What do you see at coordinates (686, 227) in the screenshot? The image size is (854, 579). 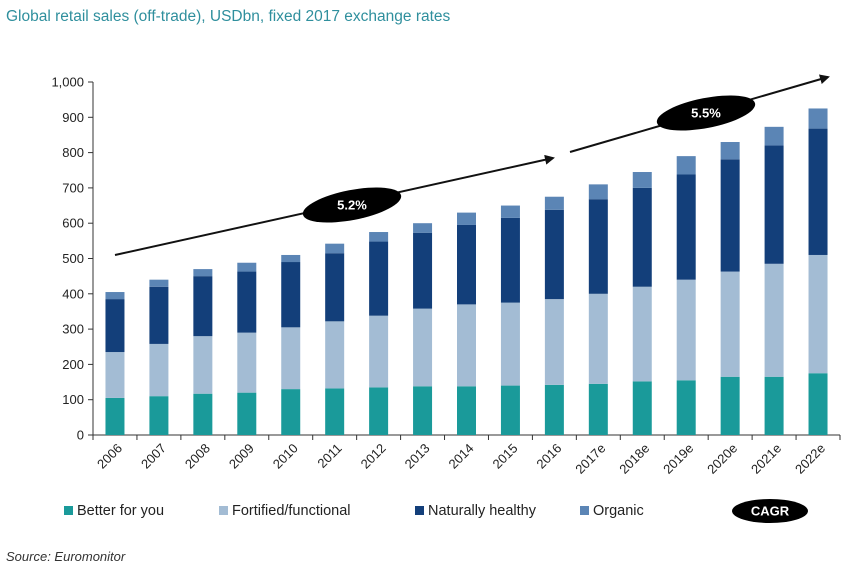 I see `bar-naturally-healthy-2019e` at bounding box center [686, 227].